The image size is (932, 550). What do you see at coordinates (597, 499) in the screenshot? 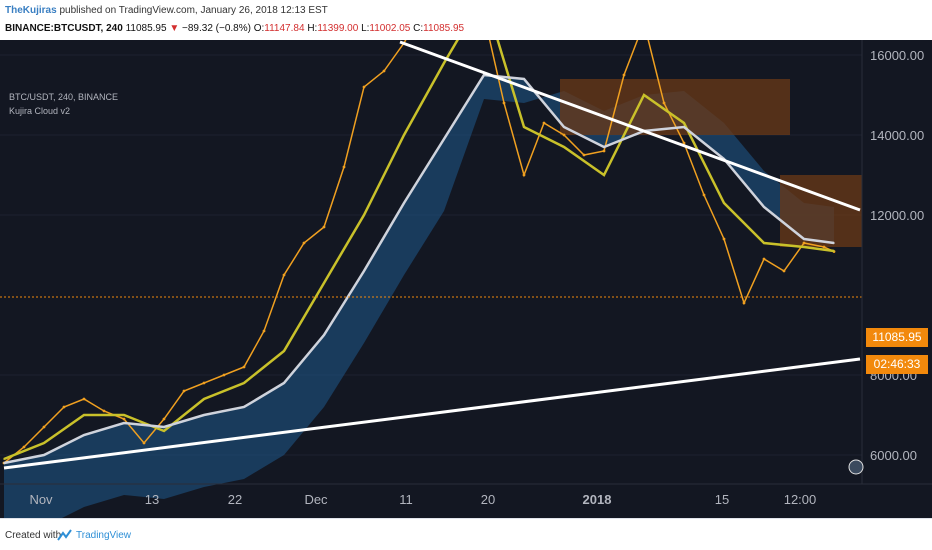
I see `time-axis-label: 2018` at bounding box center [597, 499].